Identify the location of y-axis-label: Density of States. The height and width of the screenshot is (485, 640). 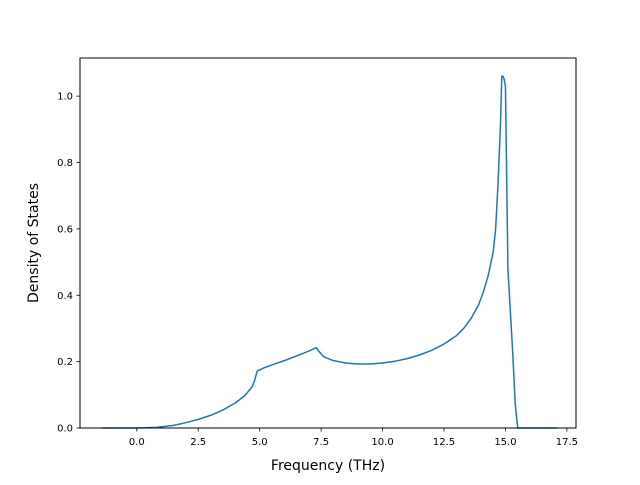
(34, 243).